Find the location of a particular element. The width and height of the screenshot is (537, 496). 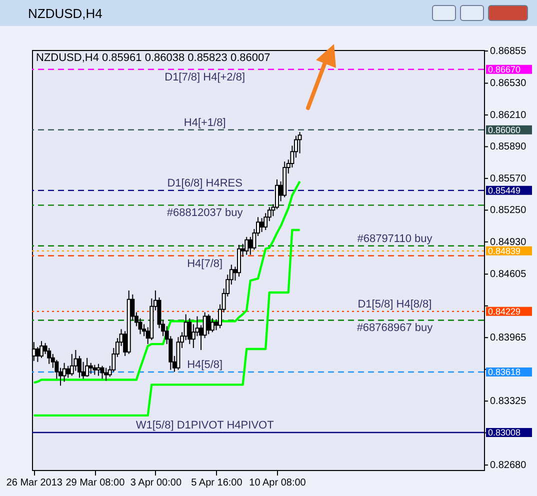

ref-line-label: 0.84839 is located at coordinates (504, 251).